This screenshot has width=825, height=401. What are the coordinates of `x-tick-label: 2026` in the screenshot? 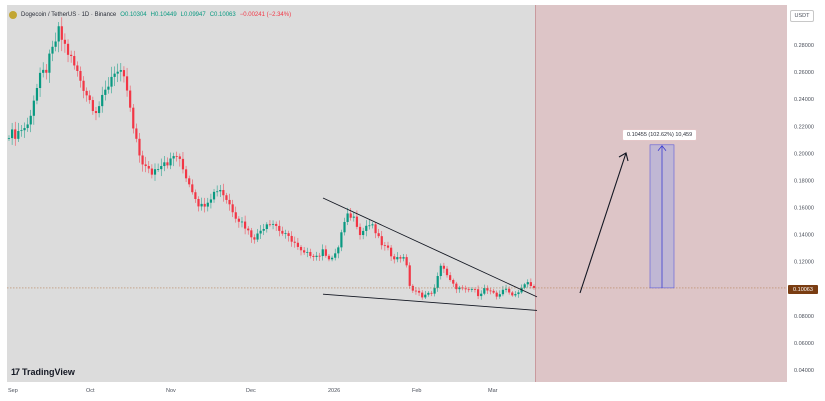 It's located at (334, 391).